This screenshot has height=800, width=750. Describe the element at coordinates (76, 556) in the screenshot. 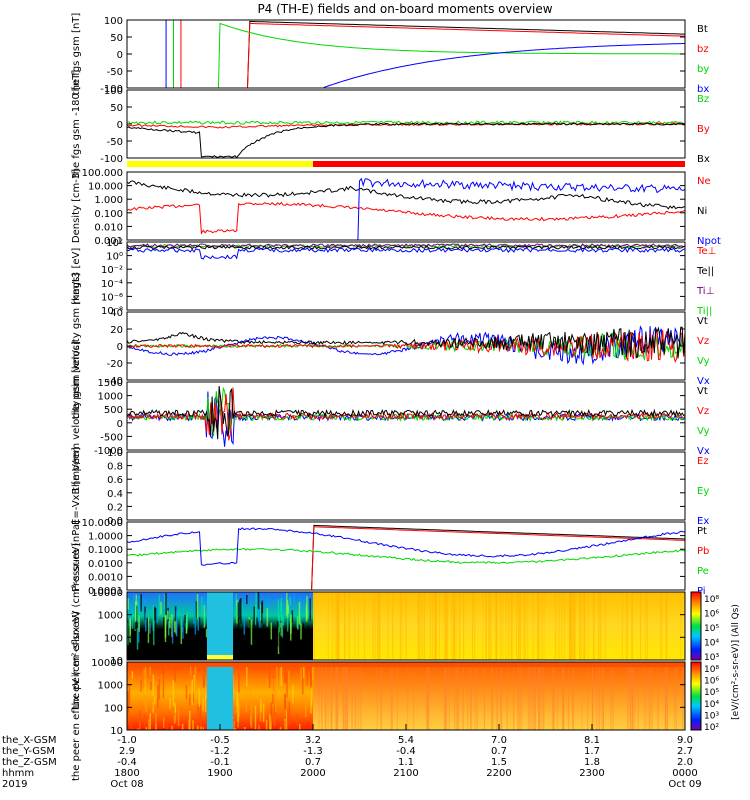

I see `y-axis-label: Pressure [nPa]` at that location.